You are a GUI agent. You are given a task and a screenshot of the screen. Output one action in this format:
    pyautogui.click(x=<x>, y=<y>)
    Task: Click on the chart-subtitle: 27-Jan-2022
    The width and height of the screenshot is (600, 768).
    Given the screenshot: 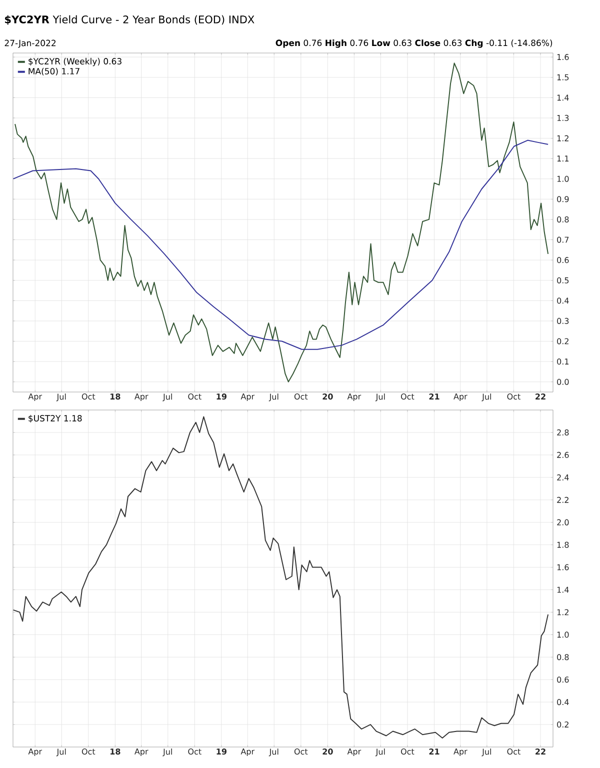 What is the action you would take?
    pyautogui.click(x=30, y=44)
    